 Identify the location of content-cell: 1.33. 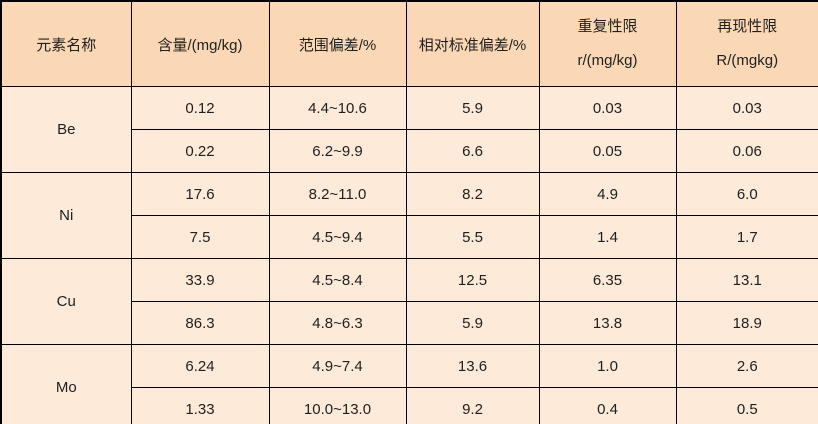
(200, 405).